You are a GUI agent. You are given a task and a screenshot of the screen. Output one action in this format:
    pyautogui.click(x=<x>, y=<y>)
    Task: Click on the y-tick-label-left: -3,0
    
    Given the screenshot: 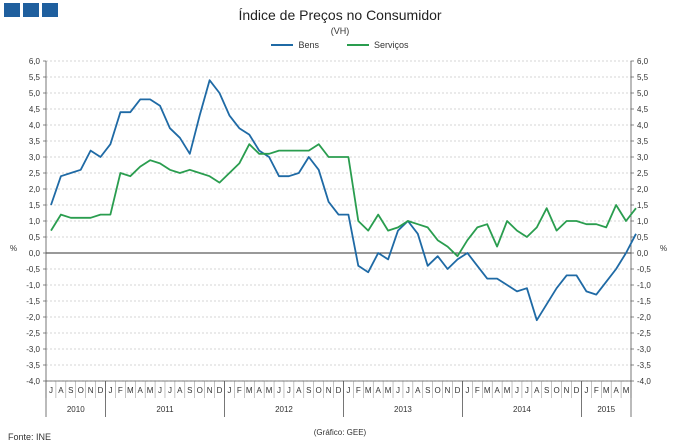 What is the action you would take?
    pyautogui.click(x=33, y=349)
    